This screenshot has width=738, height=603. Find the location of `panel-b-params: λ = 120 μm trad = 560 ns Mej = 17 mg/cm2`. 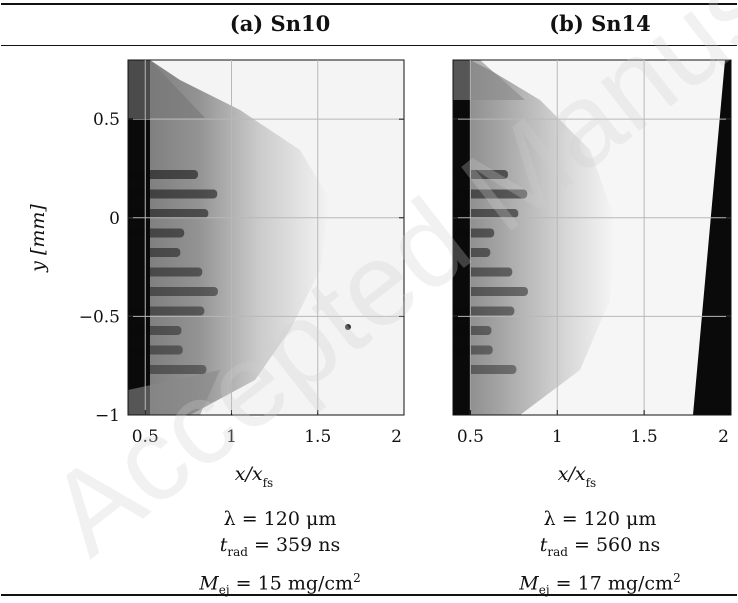

panel-b-params: λ = 120 μm trad = 560 ns Mej = 17 mg/cm2 is located at coordinates (594, 554).